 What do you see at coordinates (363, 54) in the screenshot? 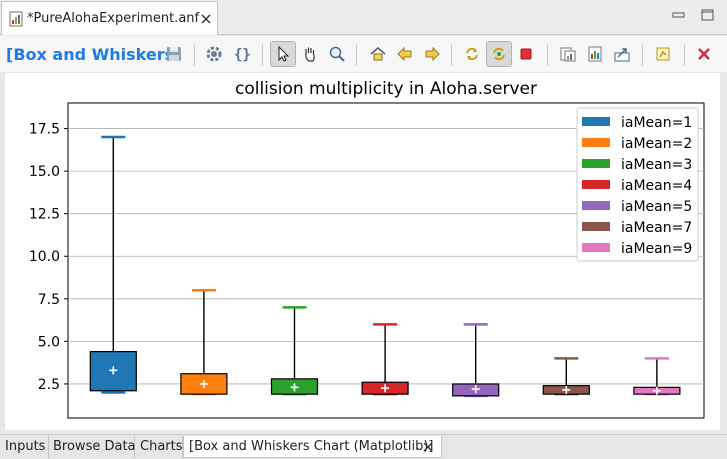
I see `chart-toolbar: [Box and Whiskers {}` at bounding box center [363, 54].